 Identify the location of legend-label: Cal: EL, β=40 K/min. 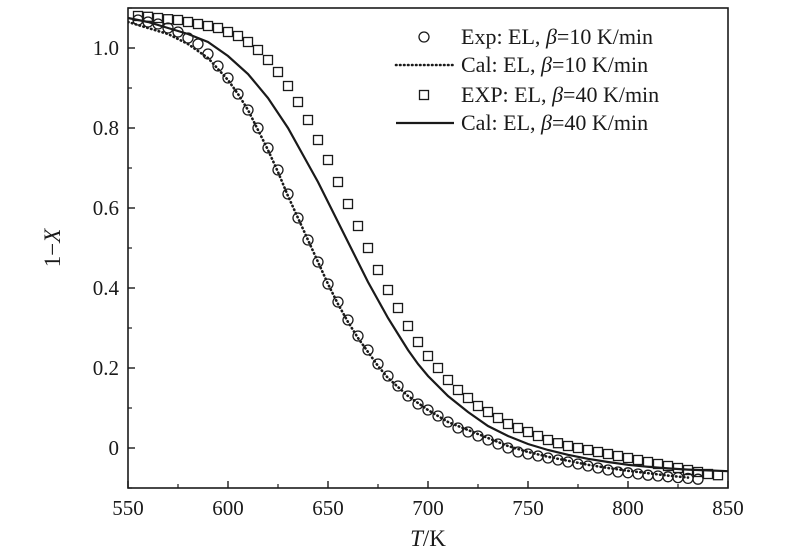
(554, 122).